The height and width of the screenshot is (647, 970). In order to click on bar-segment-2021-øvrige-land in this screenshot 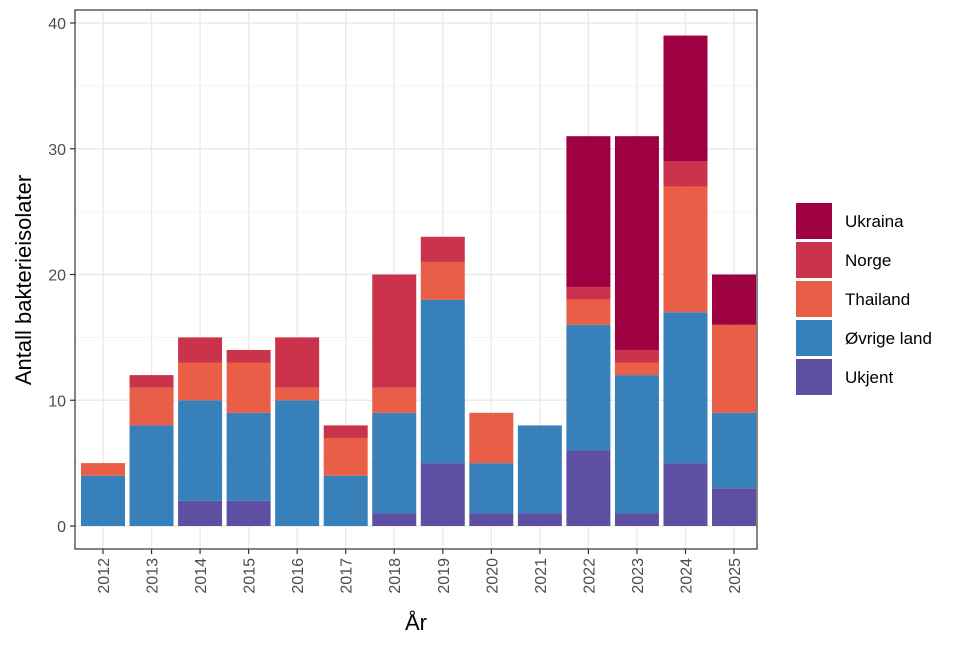, I will do `click(539, 469)`.